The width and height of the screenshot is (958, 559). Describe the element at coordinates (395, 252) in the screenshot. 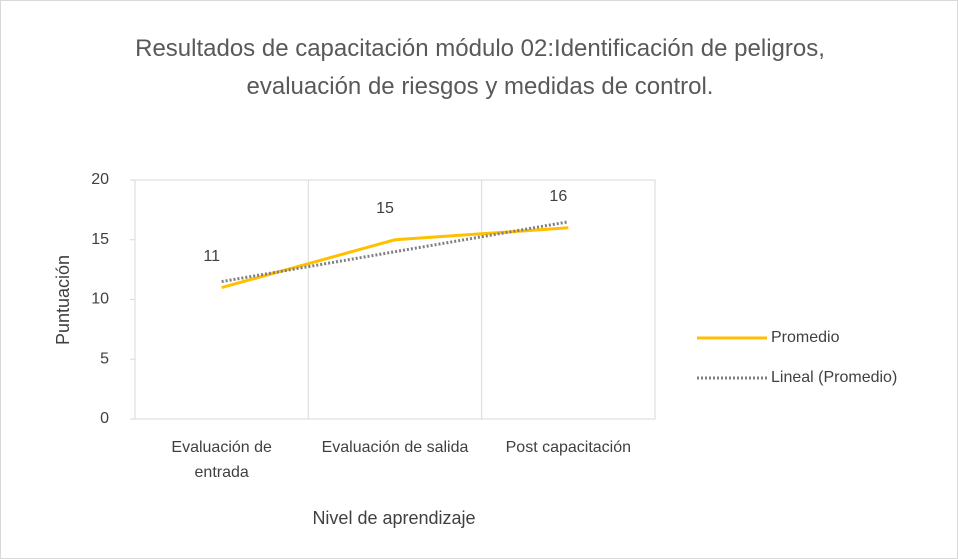

I see `trendline` at that location.